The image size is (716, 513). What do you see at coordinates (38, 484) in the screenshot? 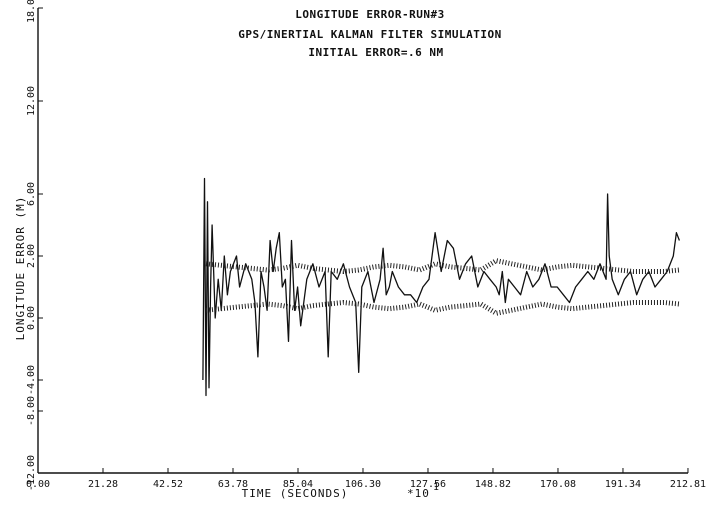
I see `x-tick-label: 0.00` at bounding box center [38, 484].